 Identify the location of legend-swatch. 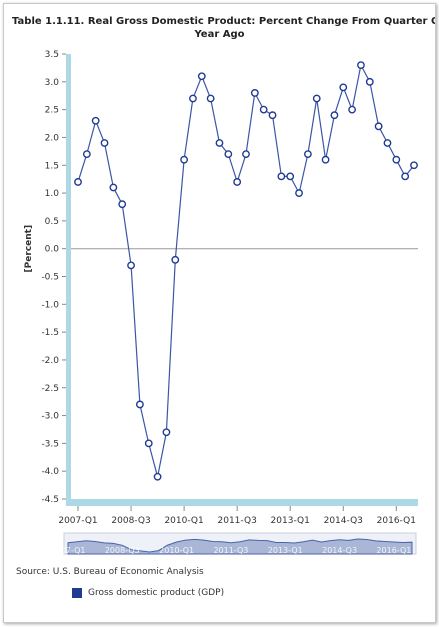
(77, 593).